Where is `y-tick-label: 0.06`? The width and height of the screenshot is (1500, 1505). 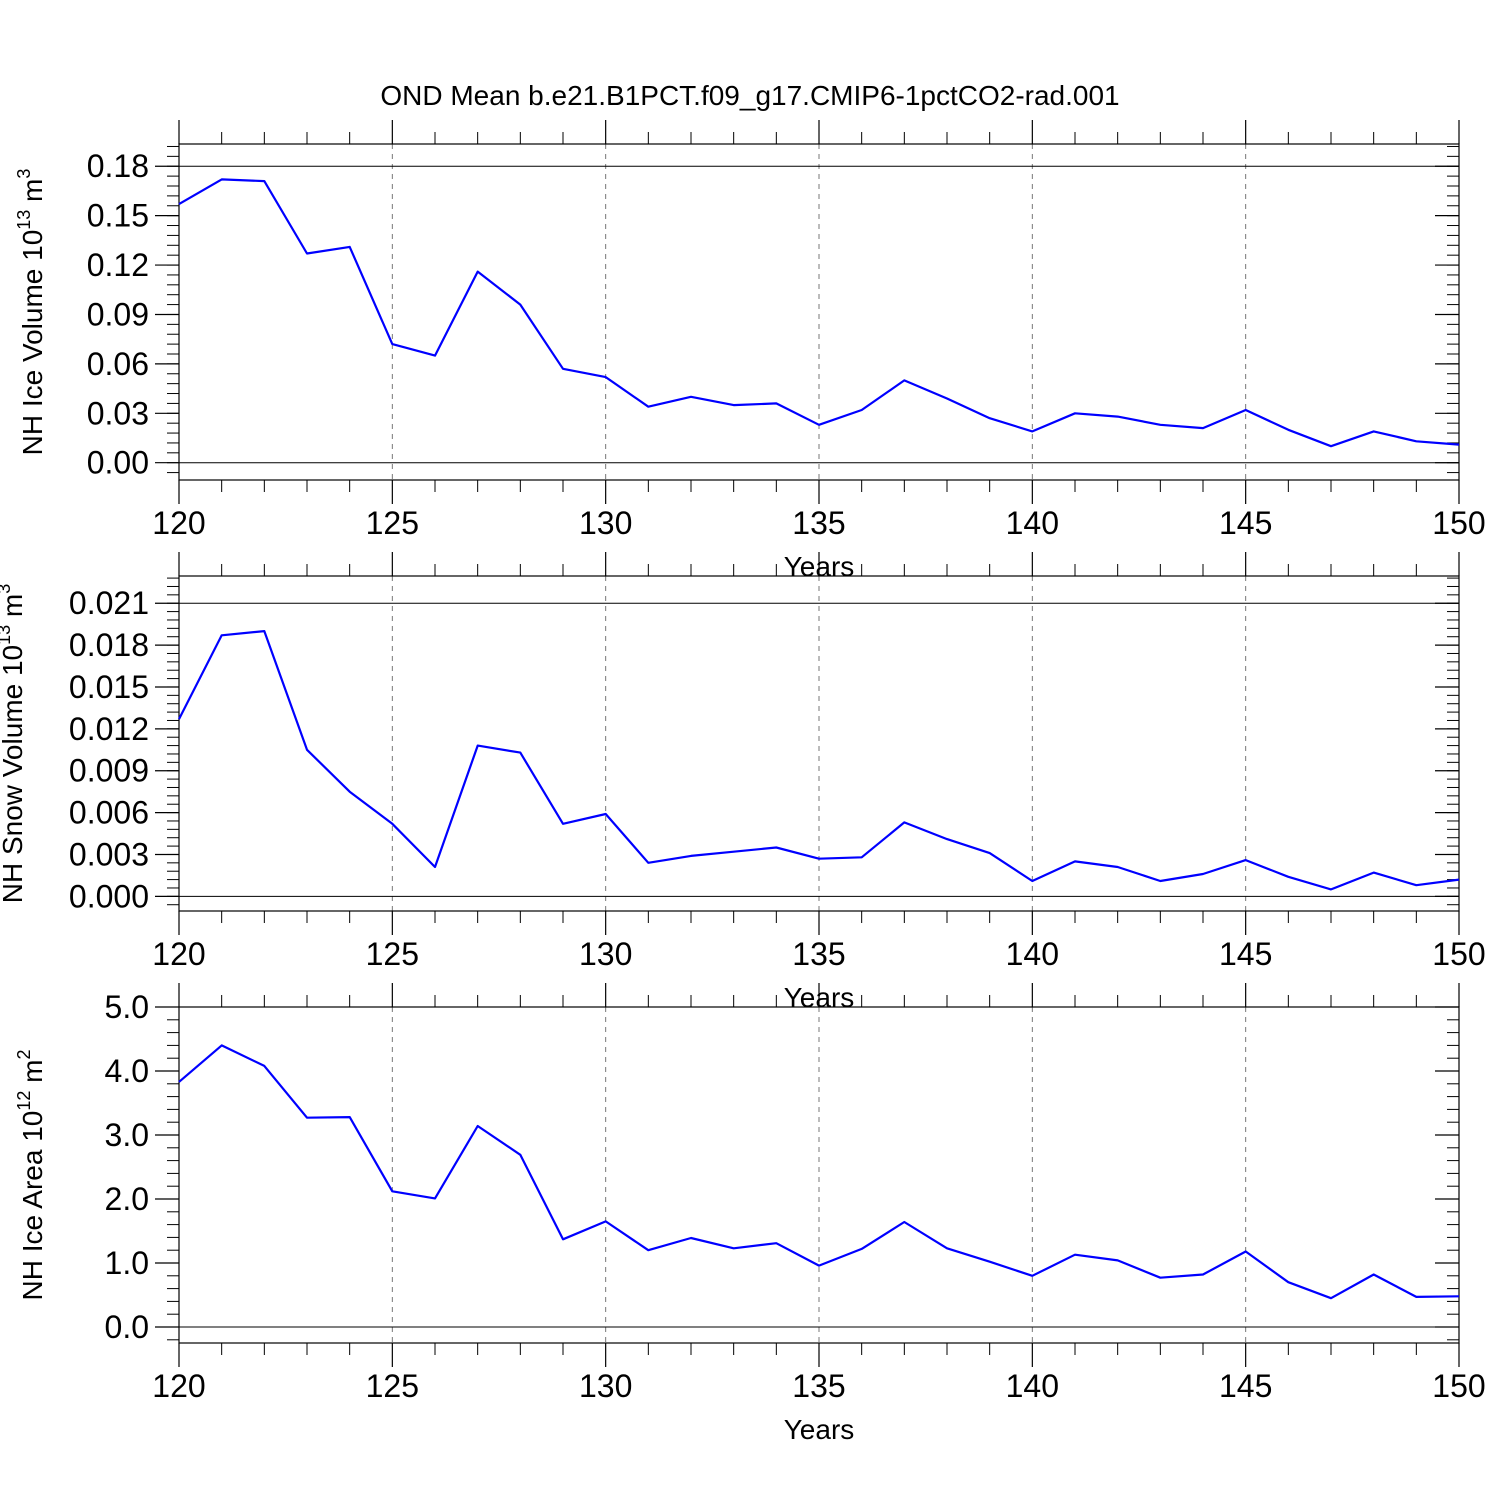 y-tick-label: 0.06 is located at coordinates (118, 364).